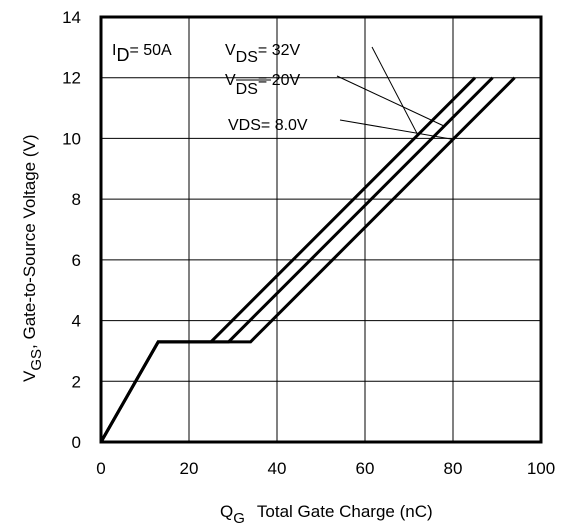 The image size is (569, 527). What do you see at coordinates (189, 468) in the screenshot?
I see `x-tick-label: 20` at bounding box center [189, 468].